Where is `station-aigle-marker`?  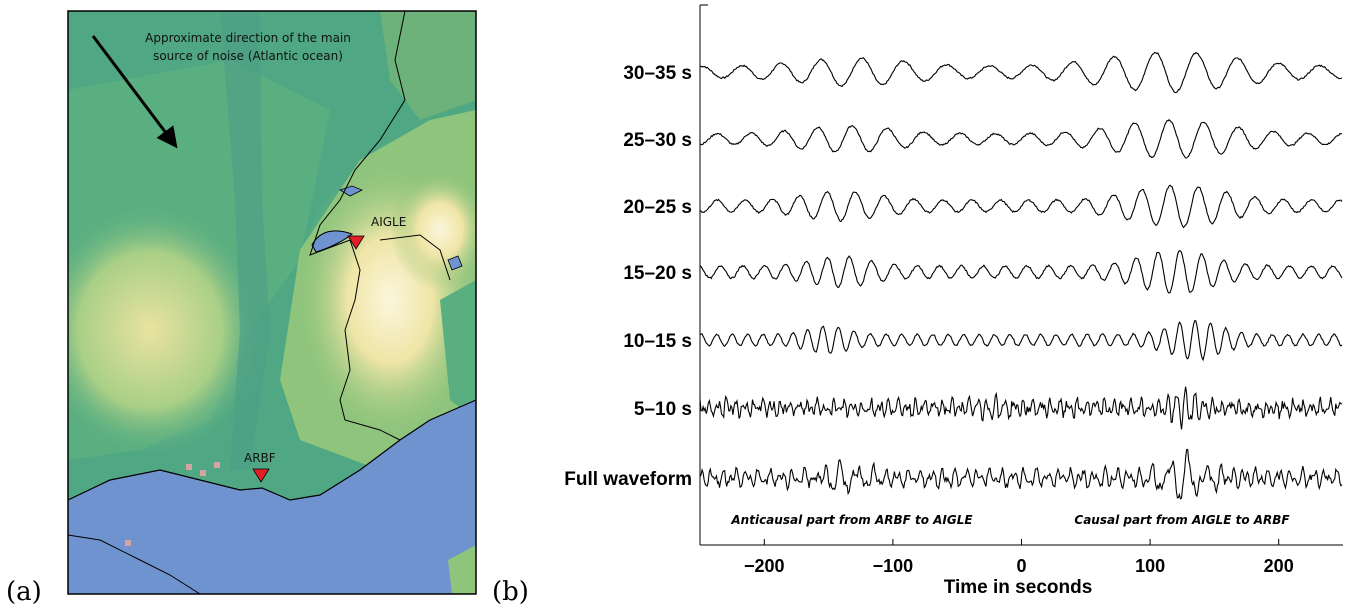
station-aigle-marker is located at coordinates (356, 242).